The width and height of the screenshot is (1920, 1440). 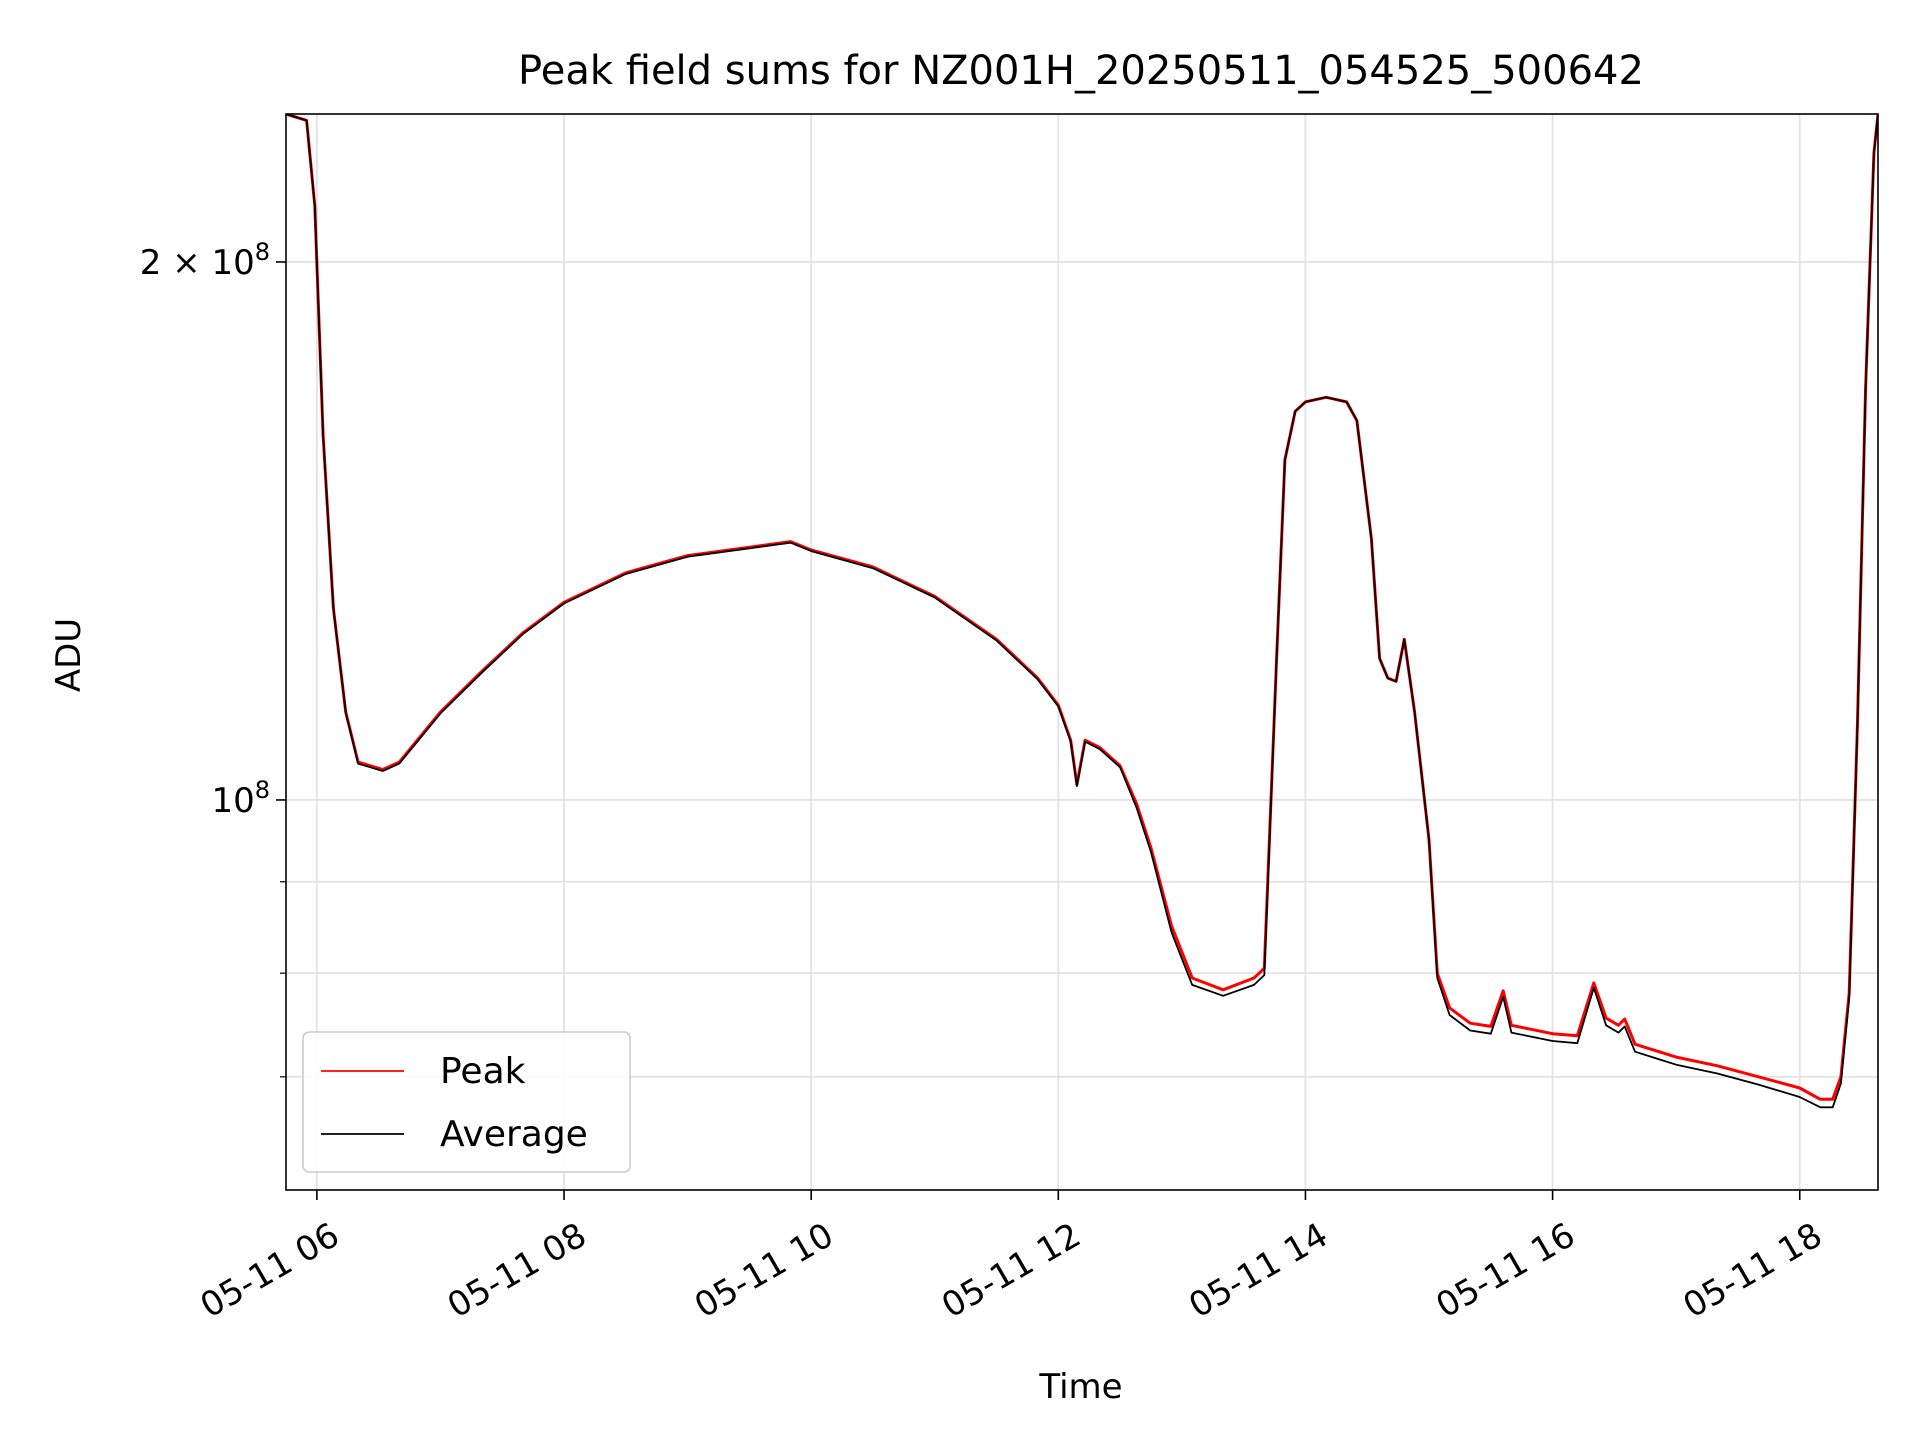 I want to click on legend: Peak Average, so click(x=466, y=1102).